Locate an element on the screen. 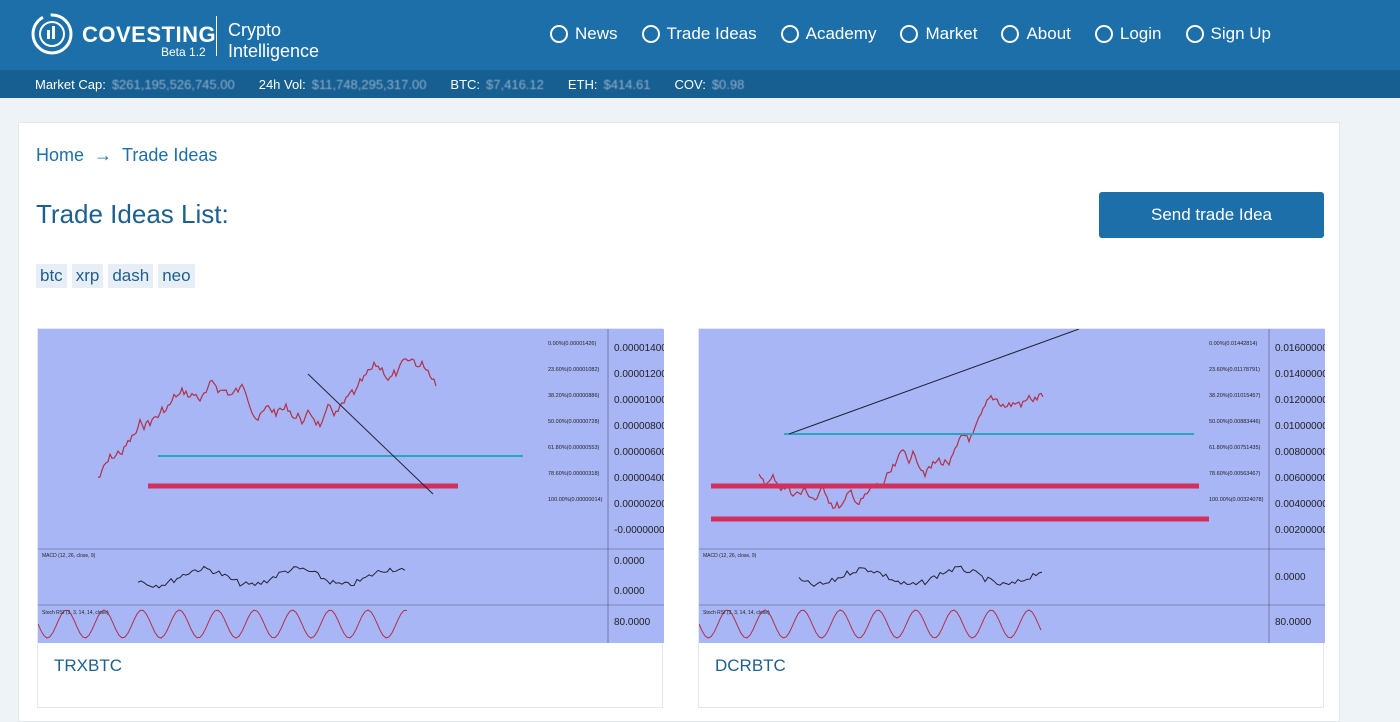 The width and height of the screenshot is (1400, 722). nav-item: News is located at coordinates (584, 34).